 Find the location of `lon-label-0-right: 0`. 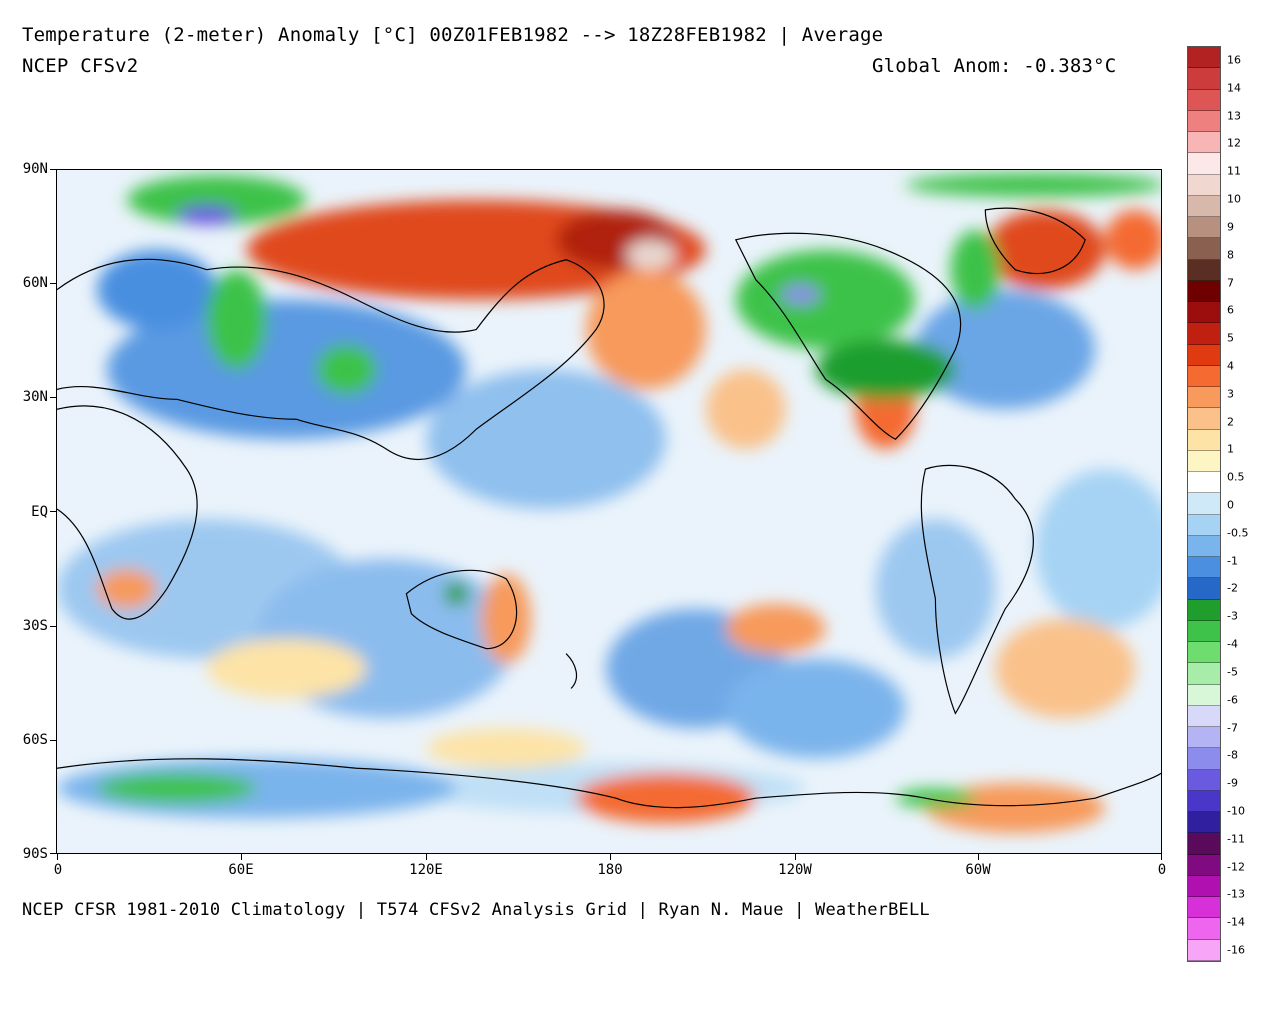

lon-label-0-right: 0 is located at coordinates (1162, 870).